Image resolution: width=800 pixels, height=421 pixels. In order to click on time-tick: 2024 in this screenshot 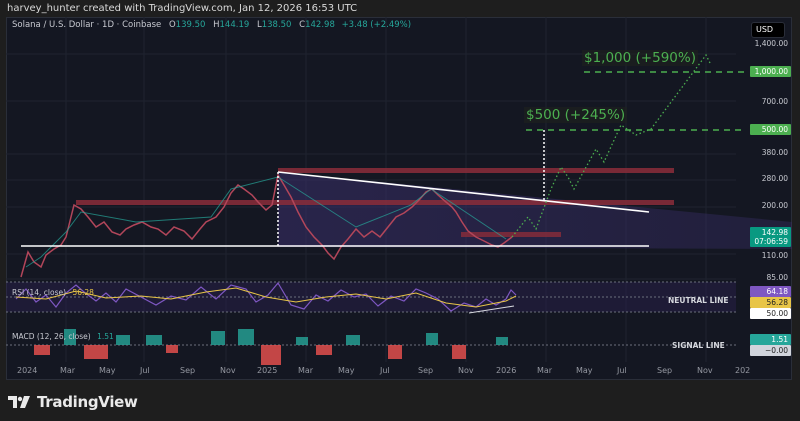, I will do `click(27, 370)`.